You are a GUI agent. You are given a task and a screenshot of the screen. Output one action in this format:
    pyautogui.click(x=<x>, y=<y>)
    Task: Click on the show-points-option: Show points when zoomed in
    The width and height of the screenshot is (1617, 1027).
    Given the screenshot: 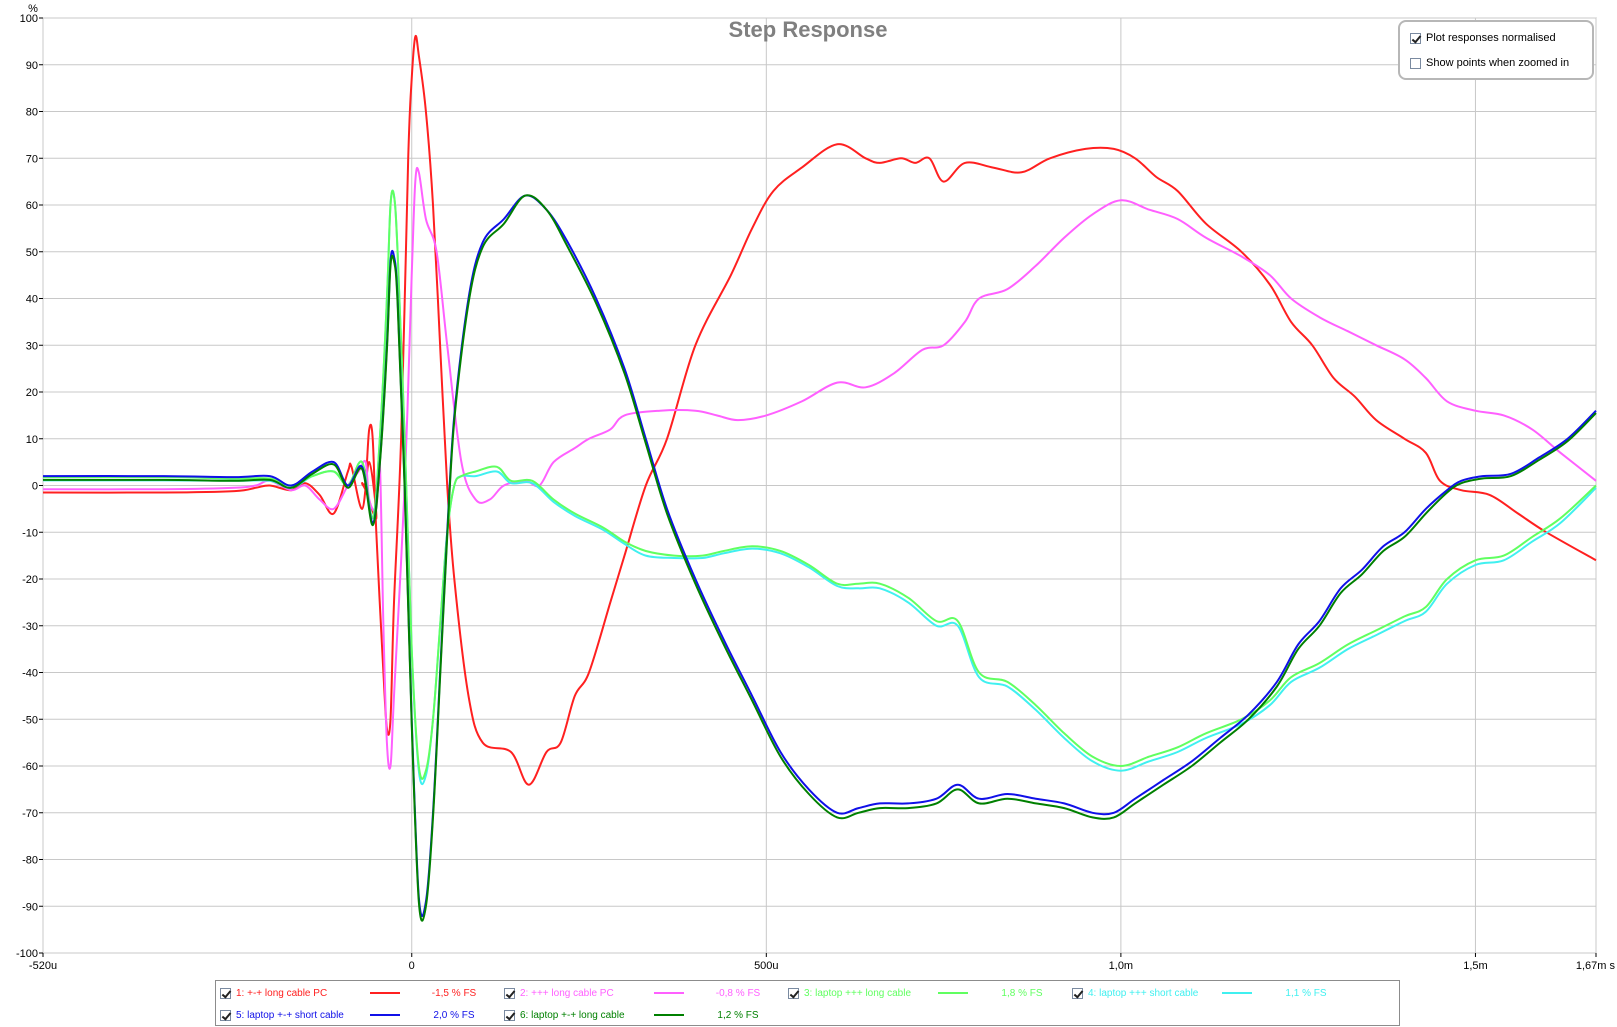 What is the action you would take?
    pyautogui.click(x=1489, y=63)
    